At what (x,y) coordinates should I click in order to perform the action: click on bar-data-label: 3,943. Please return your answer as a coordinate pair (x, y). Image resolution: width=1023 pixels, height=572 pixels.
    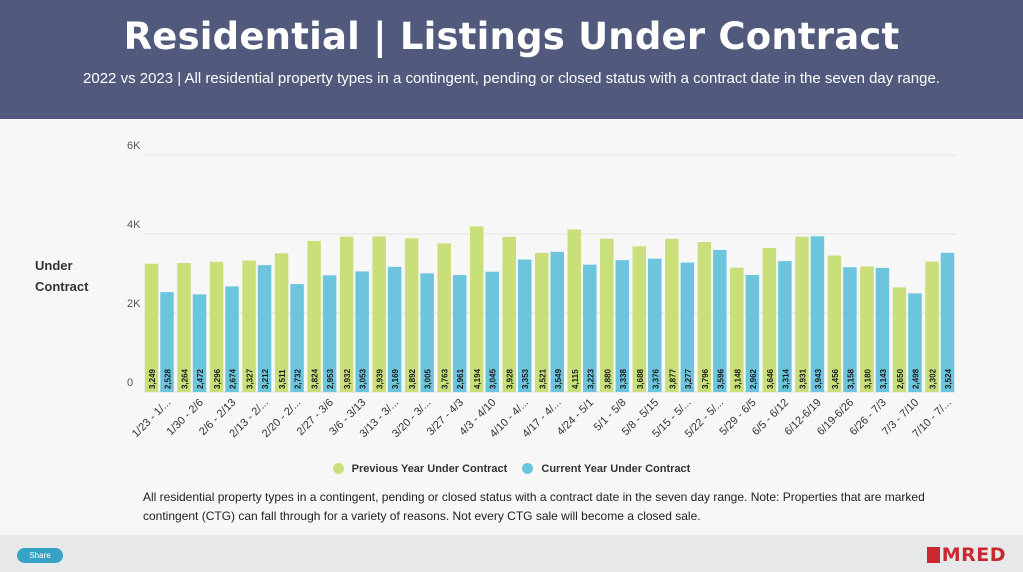
    Looking at the image, I should click on (818, 378).